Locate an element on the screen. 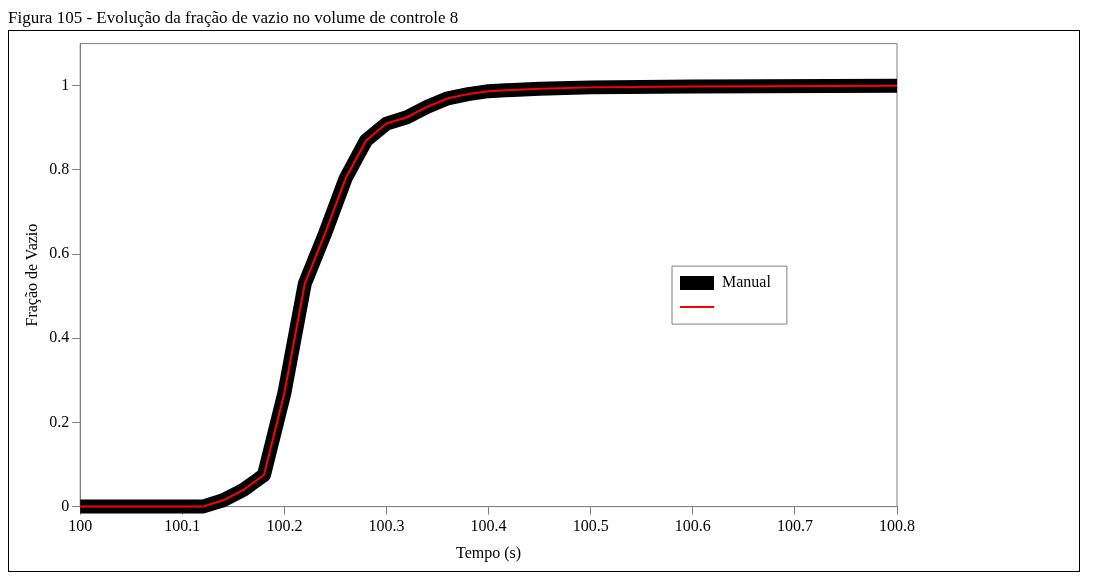  x-tick-label: 100.7 is located at coordinates (794, 526).